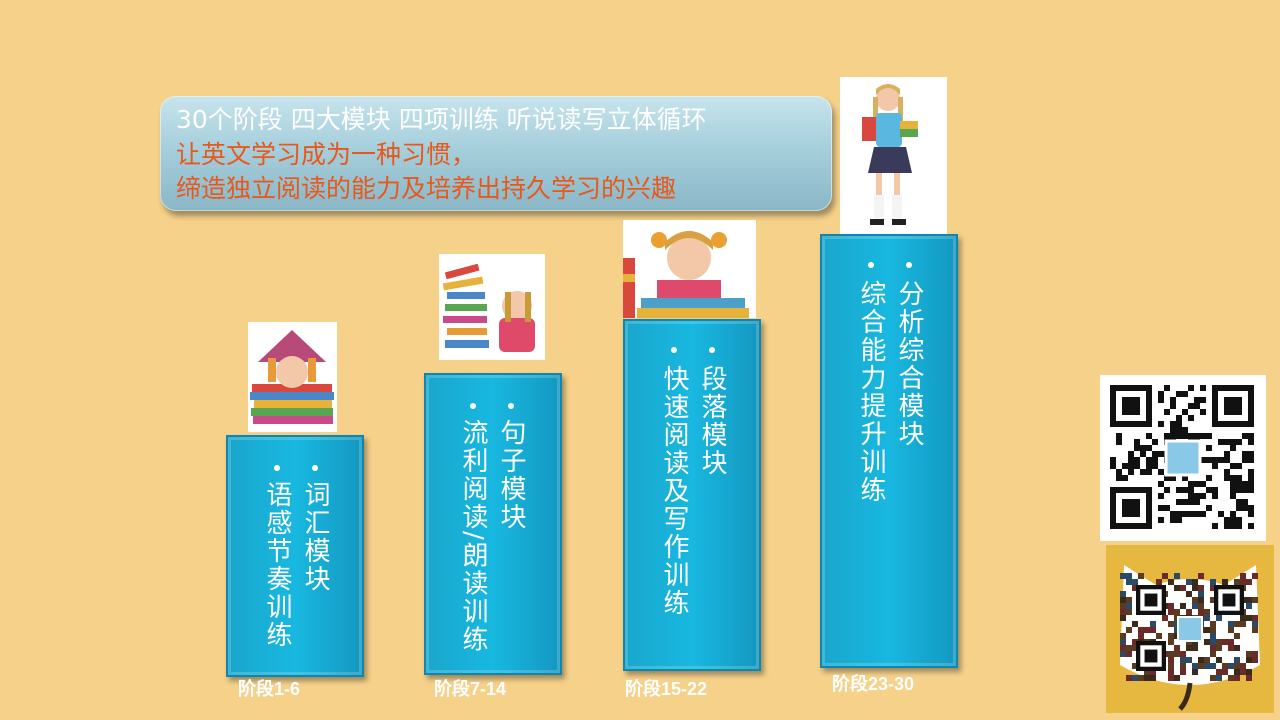  What do you see at coordinates (277, 565) in the screenshot?
I see `stage-1-training: 语感节奏训练` at bounding box center [277, 565].